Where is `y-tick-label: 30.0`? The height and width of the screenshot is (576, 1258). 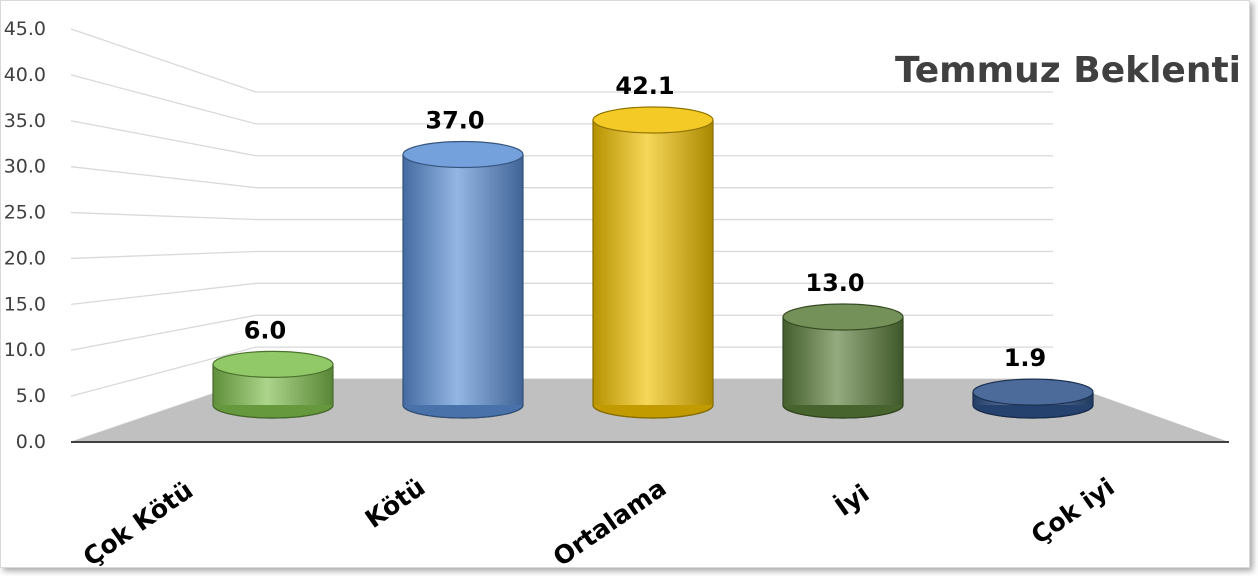
y-tick-label: 30.0 is located at coordinates (25, 167).